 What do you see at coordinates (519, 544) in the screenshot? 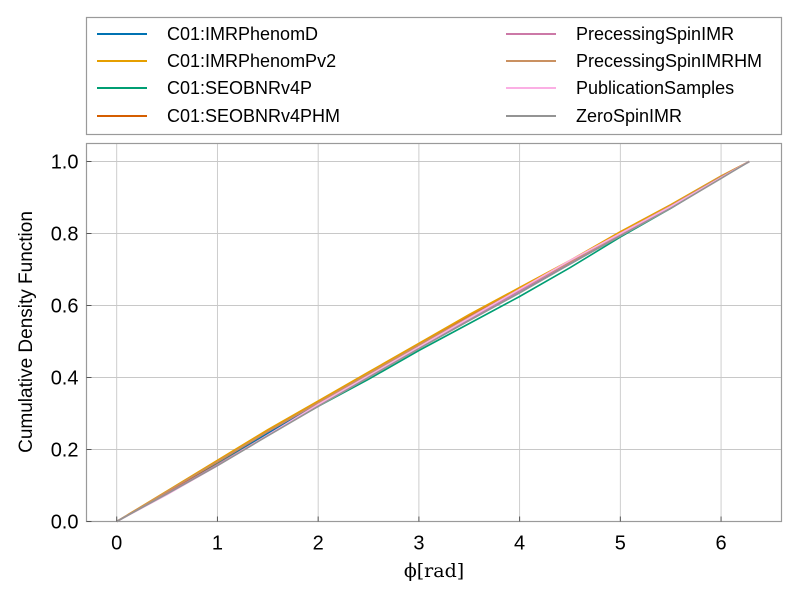
I see `x-tick-label-4: 4` at bounding box center [519, 544].